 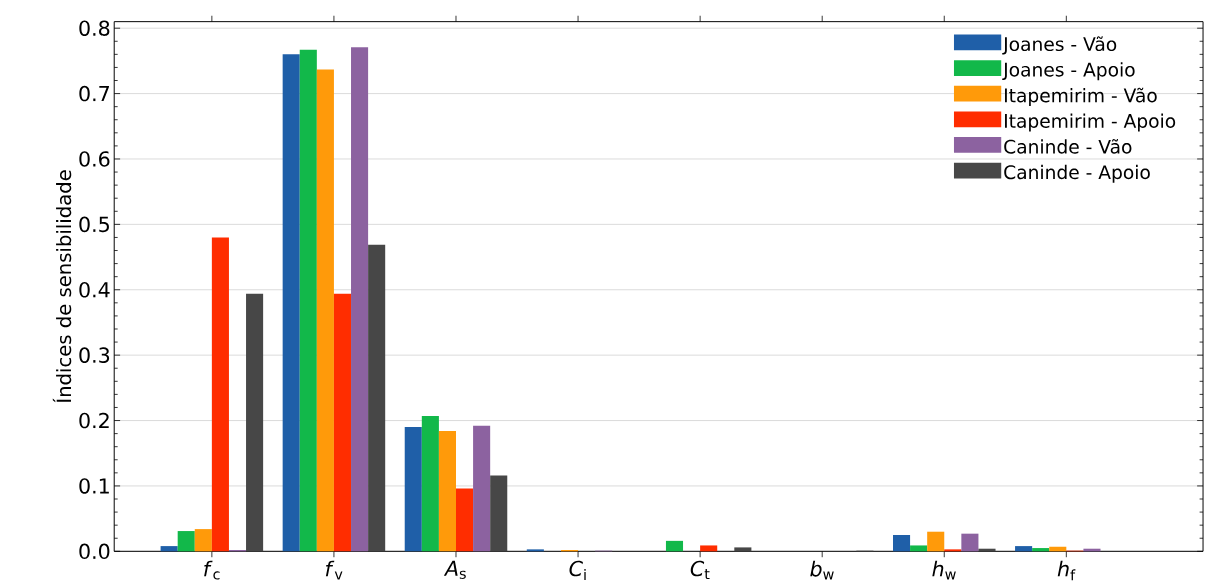 I want to click on legend-label: Joanes - Apoio, so click(x=1068, y=71).